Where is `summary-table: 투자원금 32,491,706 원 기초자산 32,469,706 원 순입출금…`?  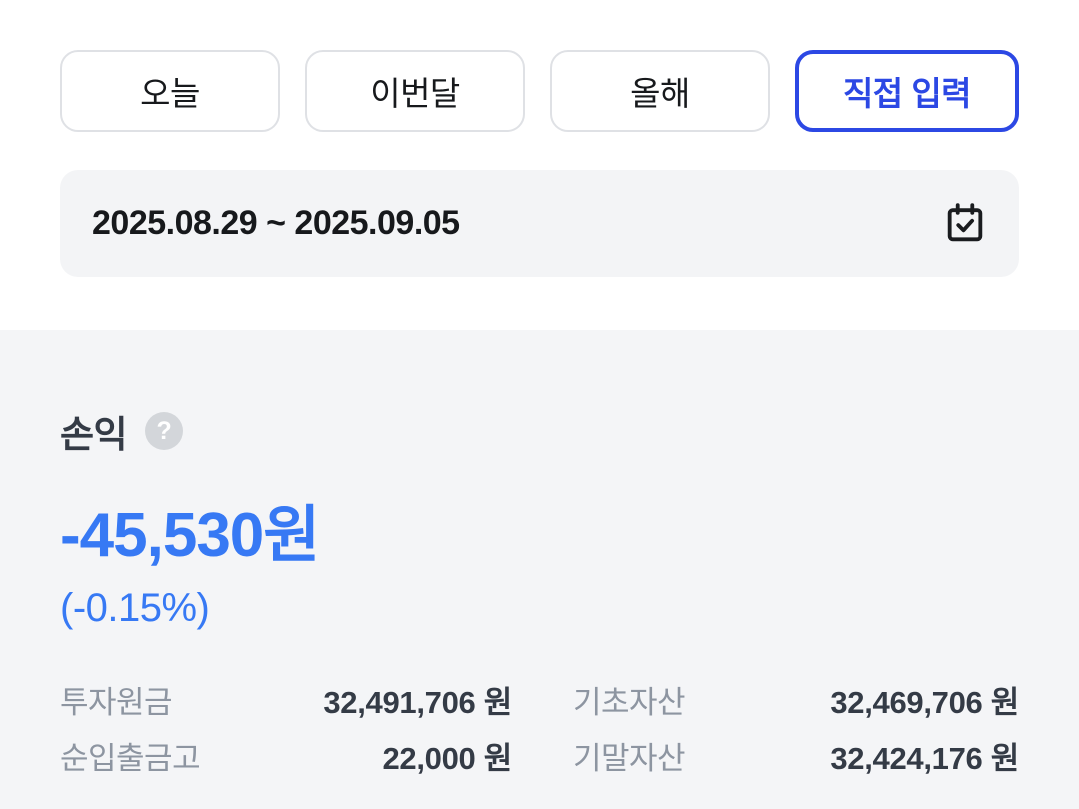 summary-table: 투자원금 32,491,706 원 기초자산 32,469,706 원 순입출금… is located at coordinates (539, 730).